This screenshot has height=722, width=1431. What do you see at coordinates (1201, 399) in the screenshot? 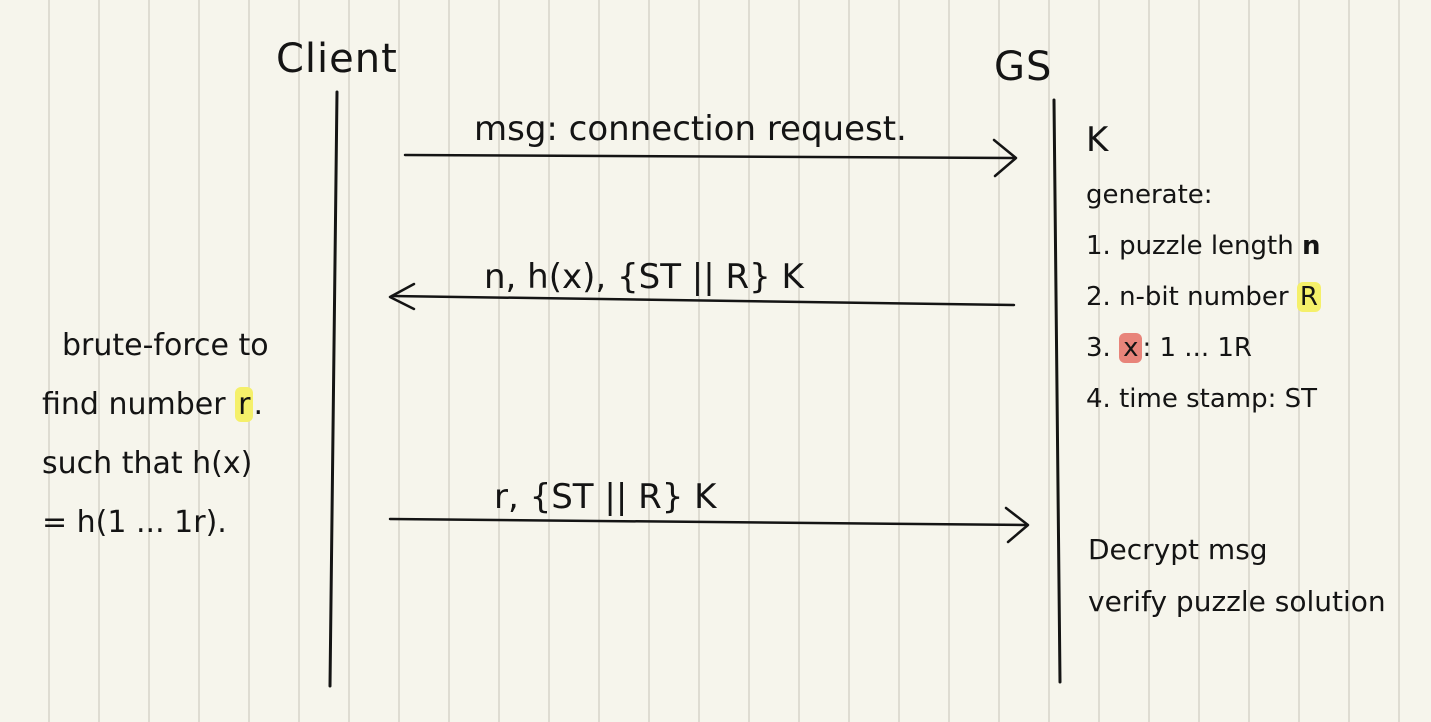
I see `generate-item-4: 4. time stamp: ST` at bounding box center [1201, 399].